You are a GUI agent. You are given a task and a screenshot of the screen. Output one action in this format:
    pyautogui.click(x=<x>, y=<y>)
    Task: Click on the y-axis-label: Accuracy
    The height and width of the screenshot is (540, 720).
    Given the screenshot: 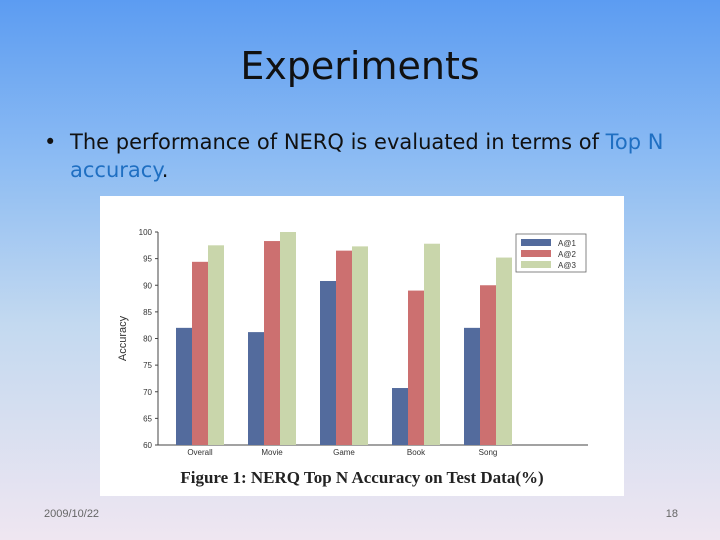 What is the action you would take?
    pyautogui.click(x=123, y=338)
    